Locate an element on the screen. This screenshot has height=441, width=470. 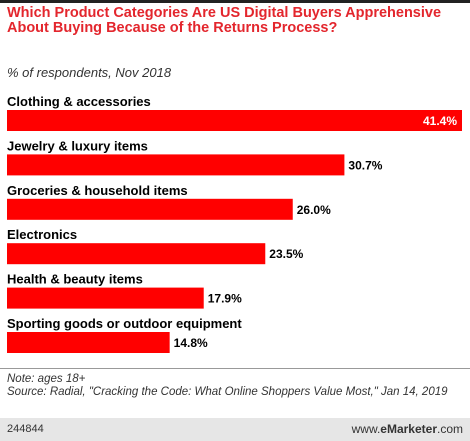
bar-groceries-and-household-items is located at coordinates (150, 209).